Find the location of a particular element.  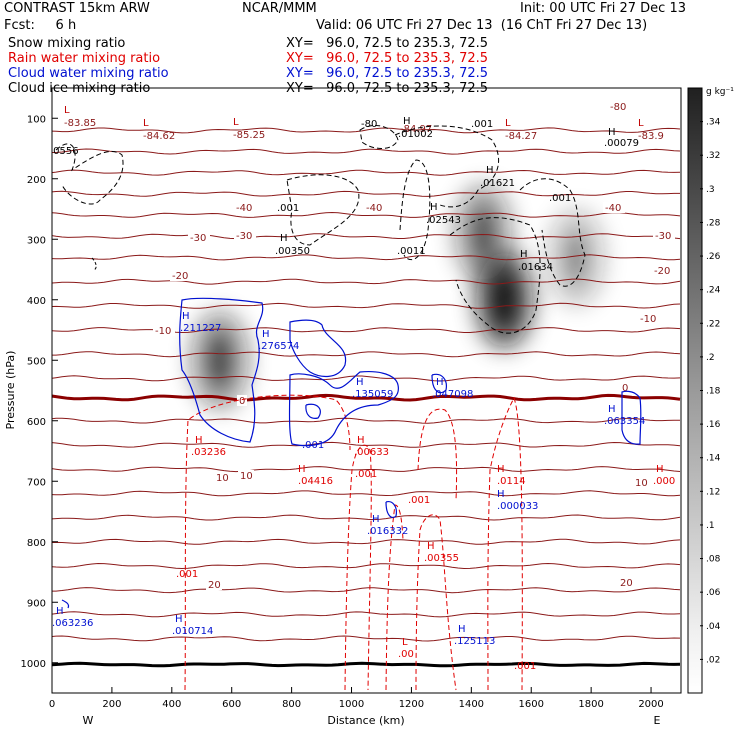

colorbar-tick-label: .1 is located at coordinates (710, 526).